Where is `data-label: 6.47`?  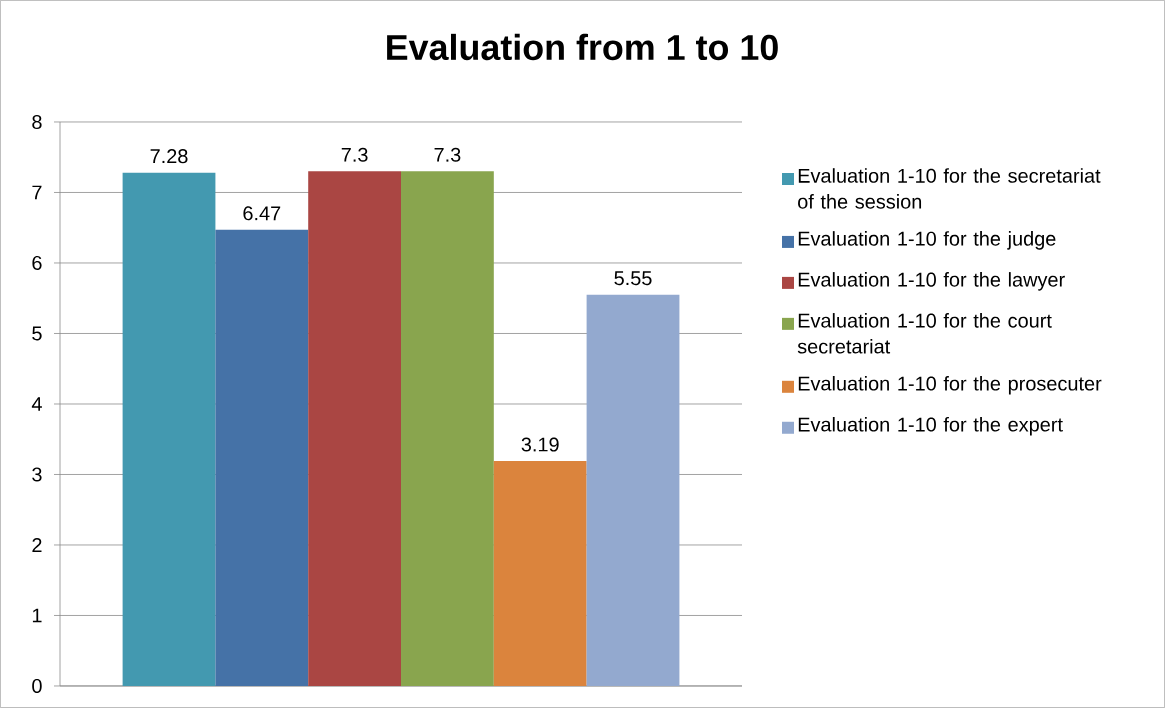
data-label: 6.47 is located at coordinates (262, 213).